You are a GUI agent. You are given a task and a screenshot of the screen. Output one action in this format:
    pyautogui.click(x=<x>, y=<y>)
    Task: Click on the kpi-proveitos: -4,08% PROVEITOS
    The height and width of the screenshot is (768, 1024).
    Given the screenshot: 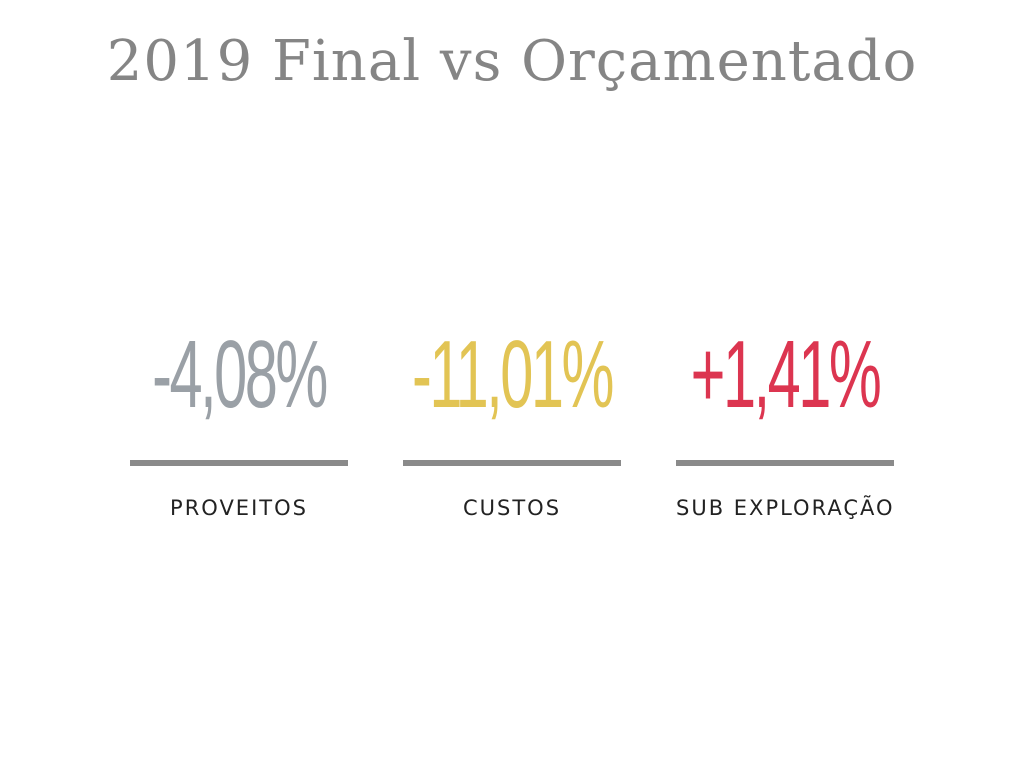 What is the action you would take?
    pyautogui.click(x=239, y=410)
    